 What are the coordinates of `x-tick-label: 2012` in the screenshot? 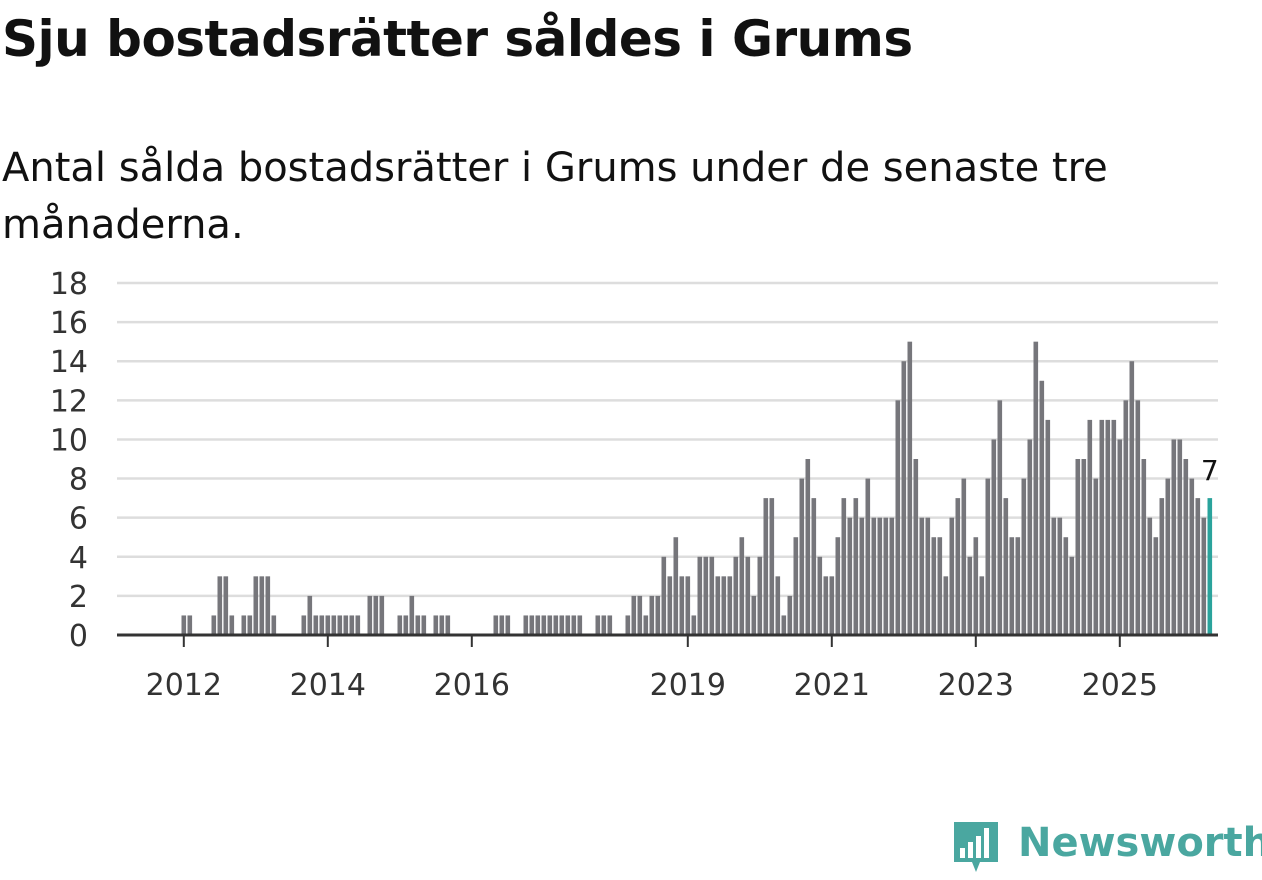 It's located at (184, 685).